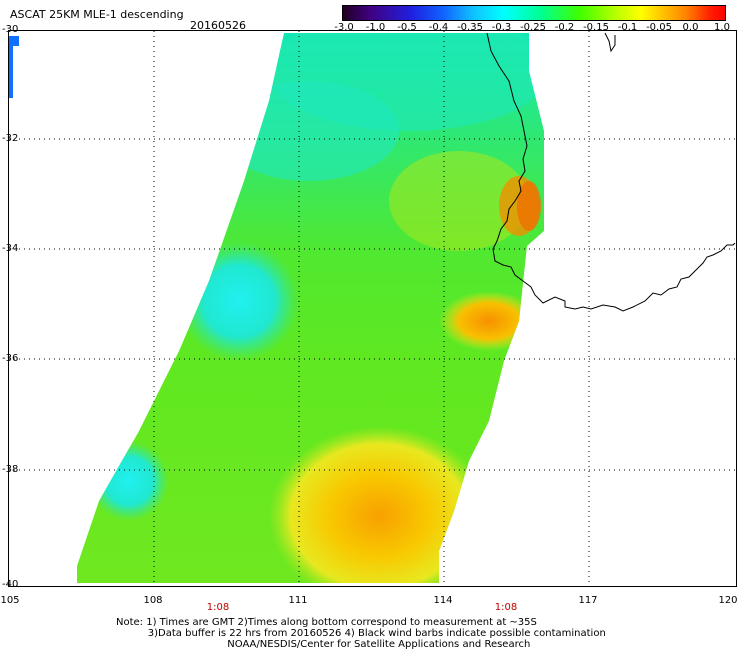  I want to click on y-label: -40, so click(10, 584).